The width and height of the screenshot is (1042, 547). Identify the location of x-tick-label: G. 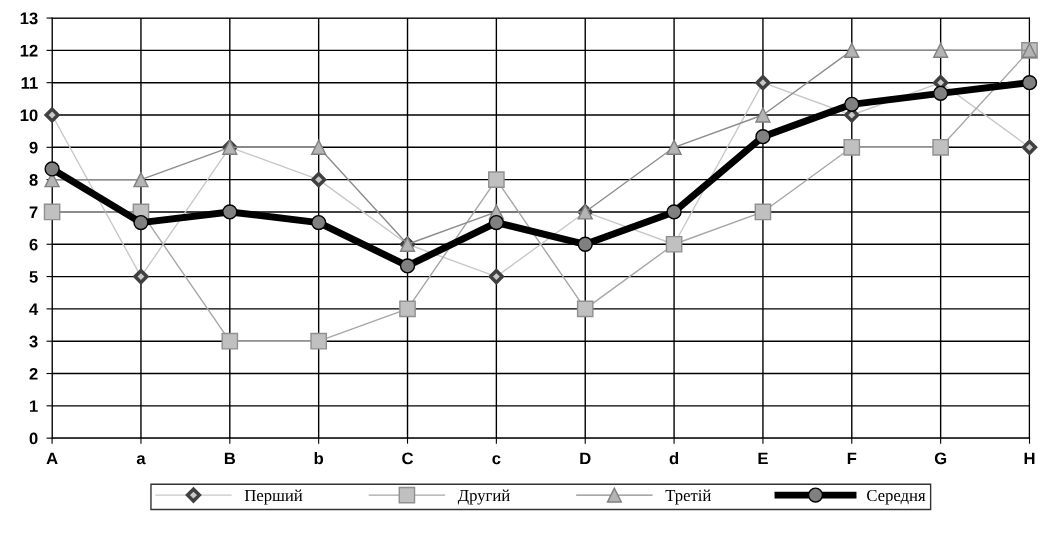
(940, 458).